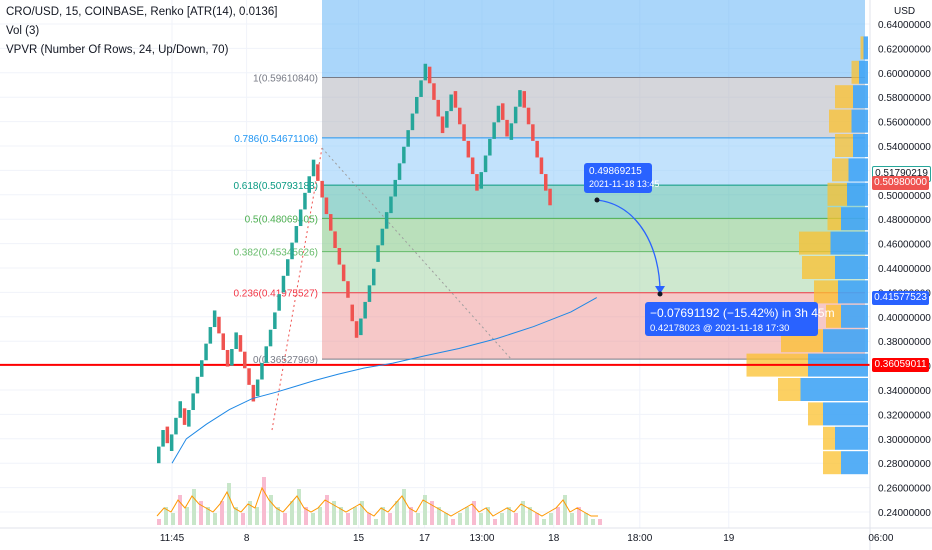  What do you see at coordinates (900, 297) in the screenshot?
I see `price-tag: 0.41577523` at bounding box center [900, 297].